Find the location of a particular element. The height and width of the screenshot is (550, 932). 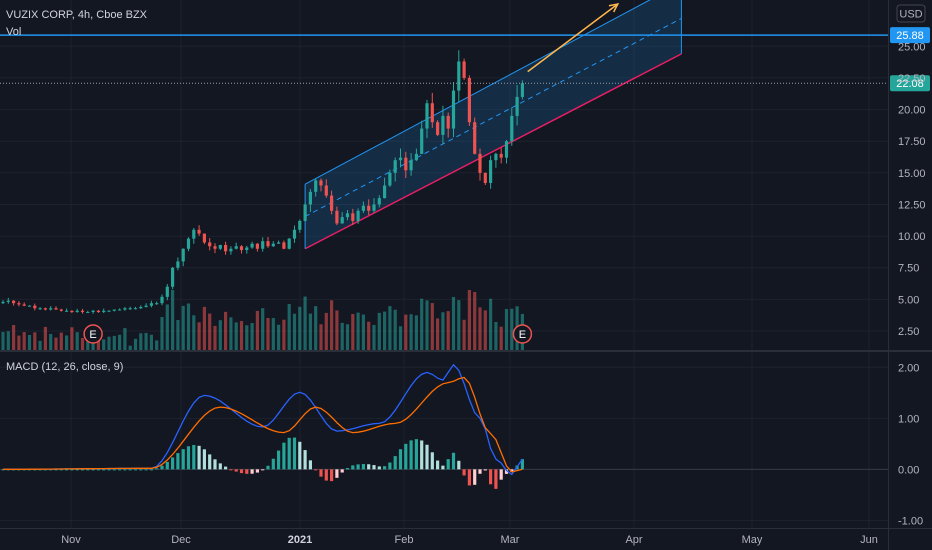

channel-median-line is located at coordinates (493, 117).